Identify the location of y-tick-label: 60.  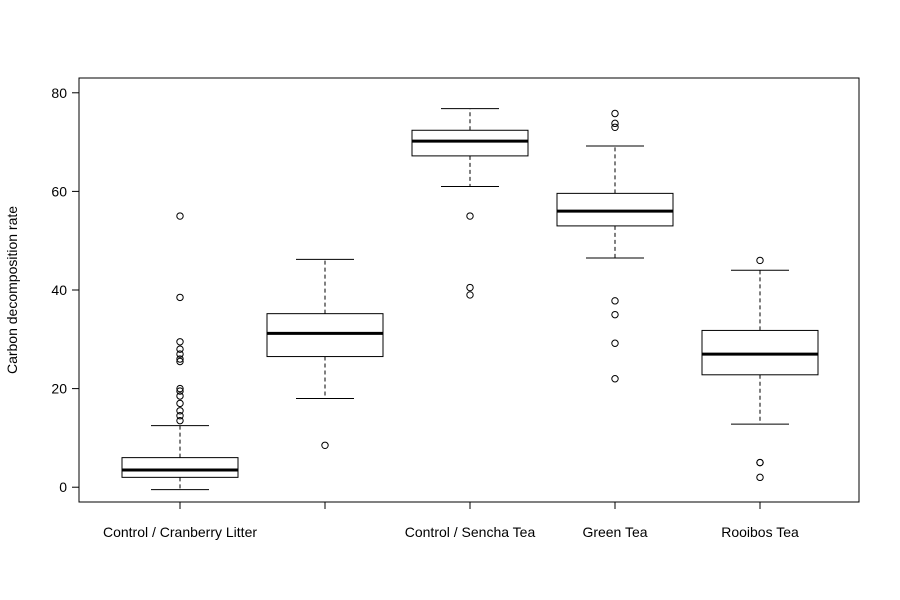
(59, 191).